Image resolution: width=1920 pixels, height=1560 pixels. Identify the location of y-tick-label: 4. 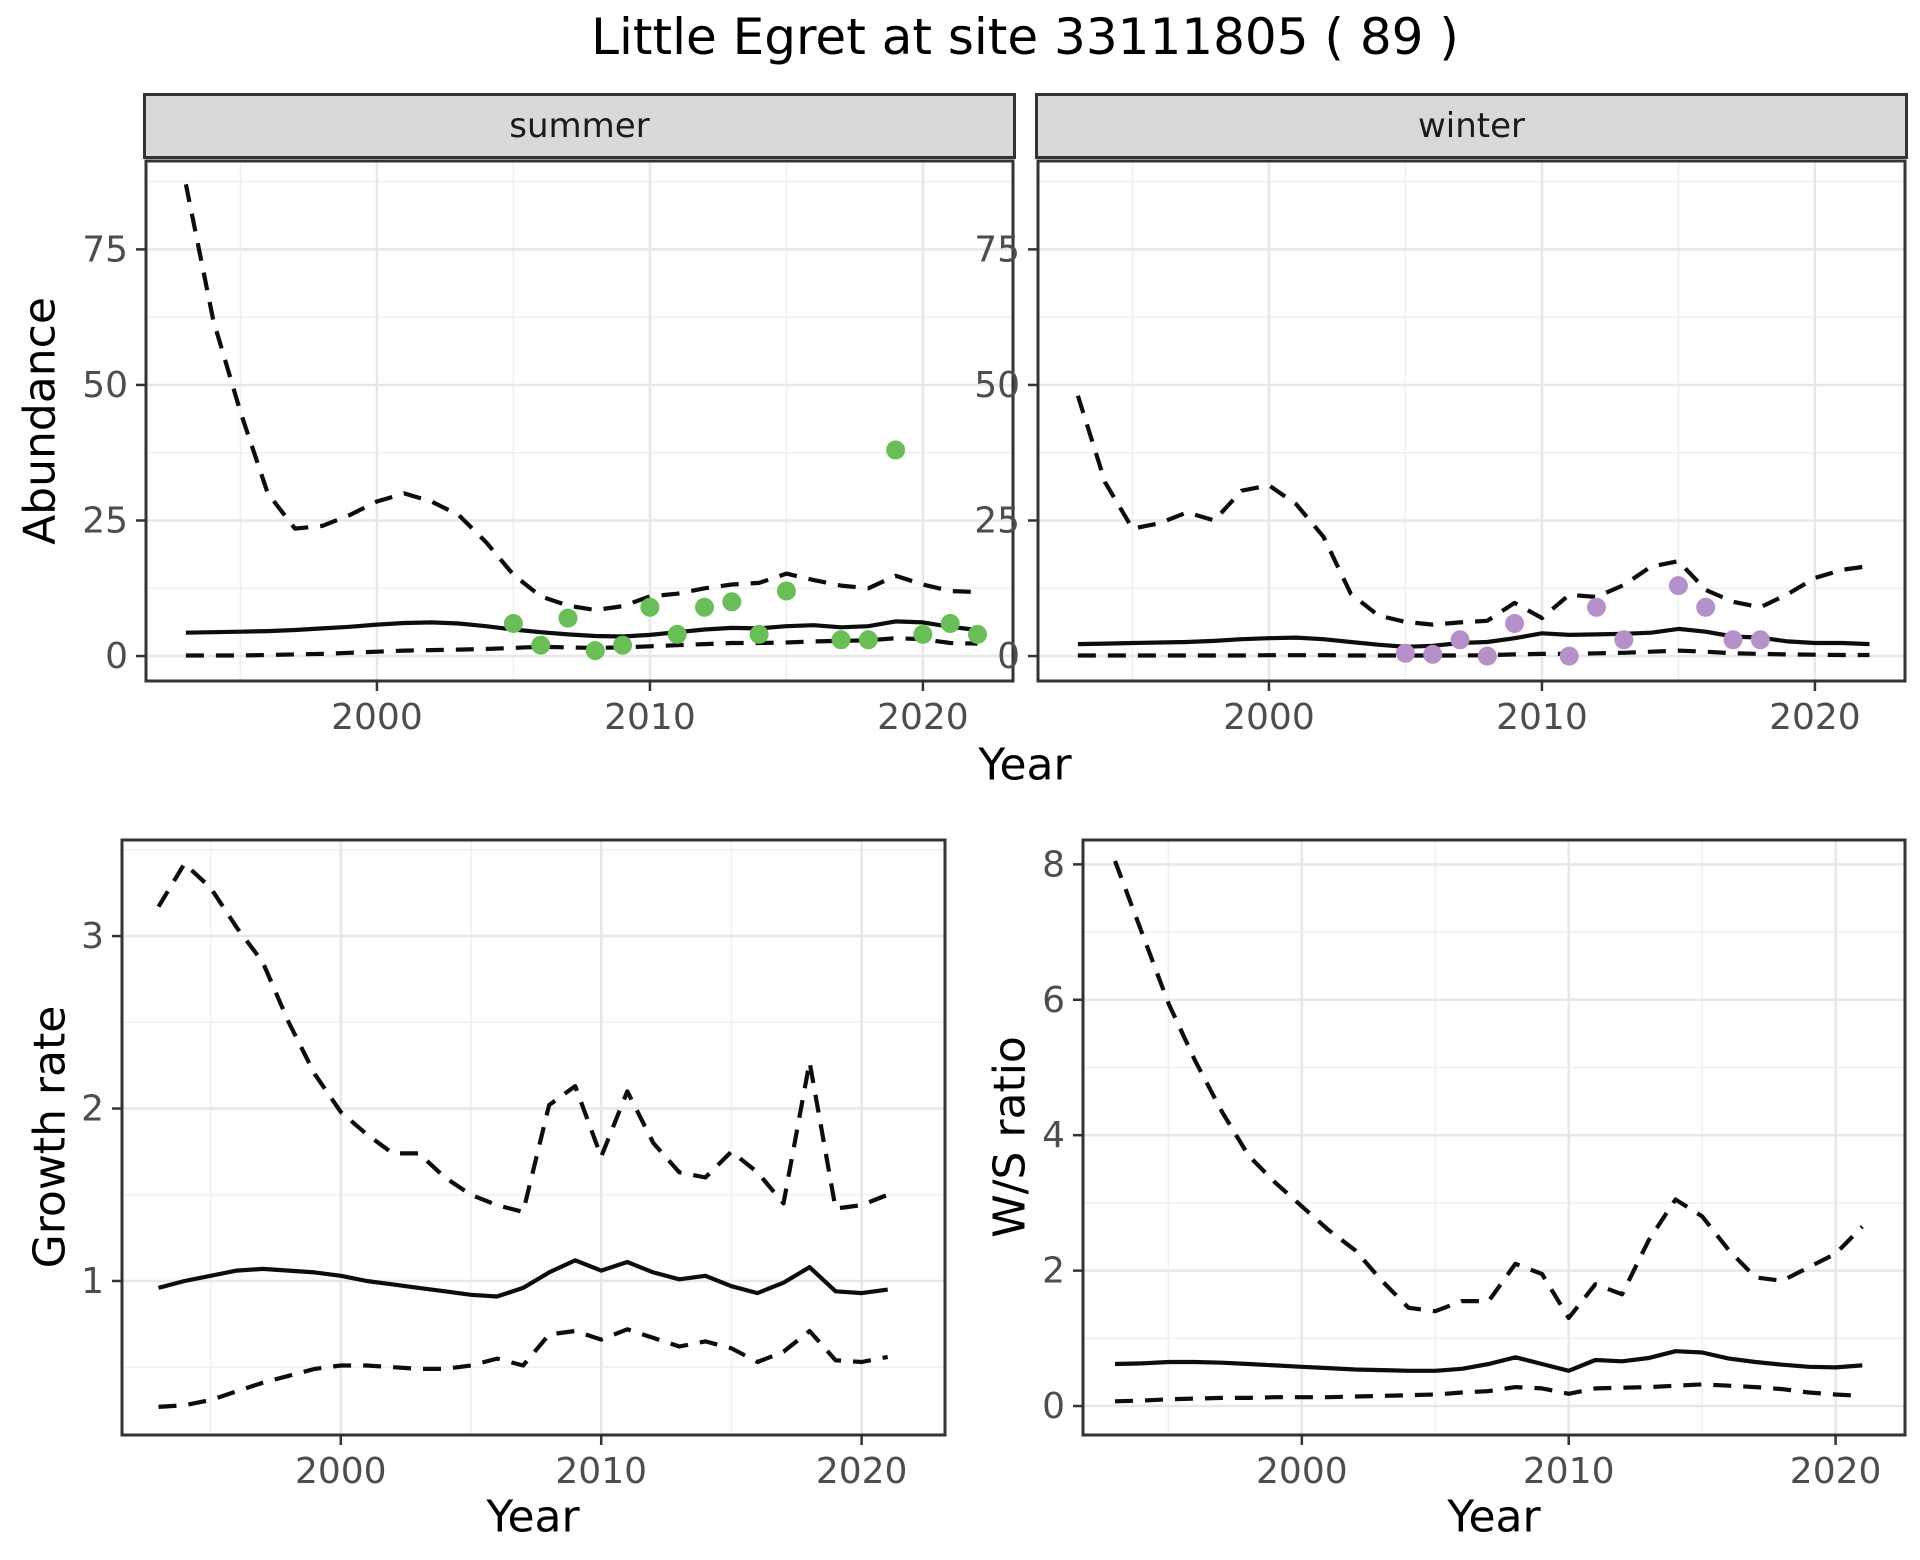
(1053, 1135).